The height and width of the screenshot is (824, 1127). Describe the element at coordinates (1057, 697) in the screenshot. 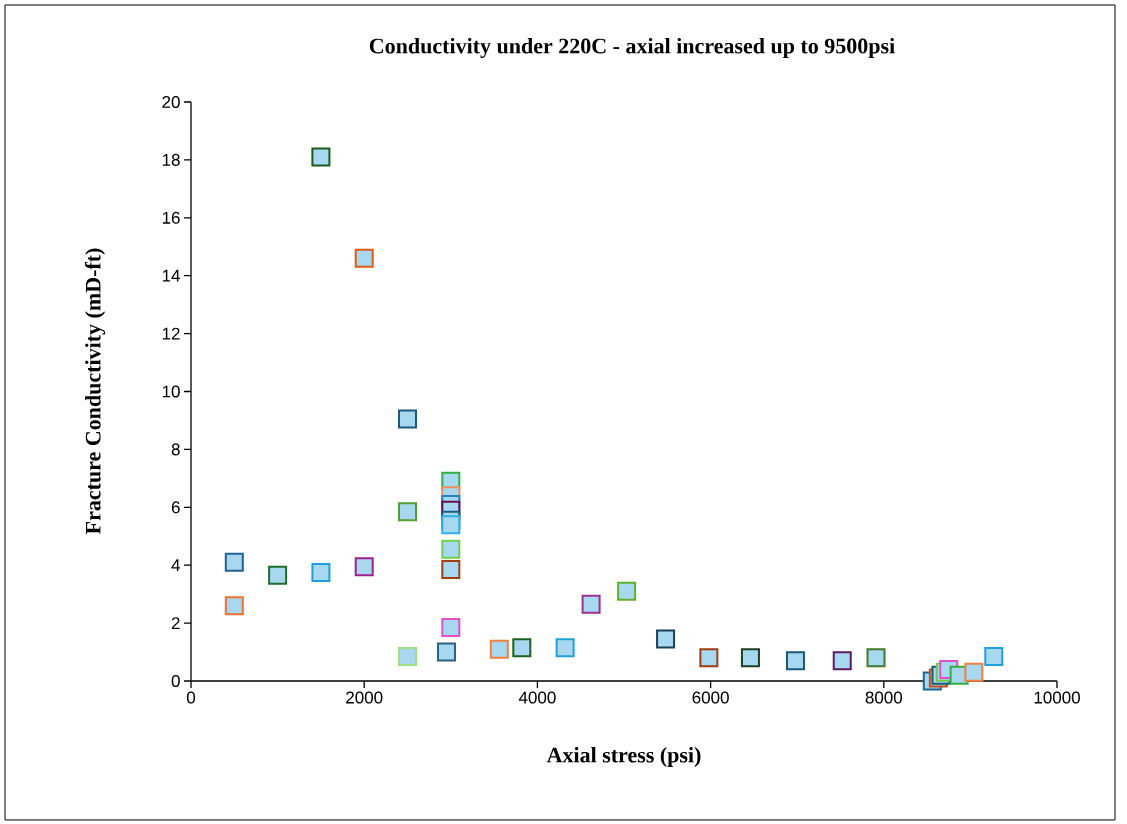

I see `x-tick-label: 10000` at that location.